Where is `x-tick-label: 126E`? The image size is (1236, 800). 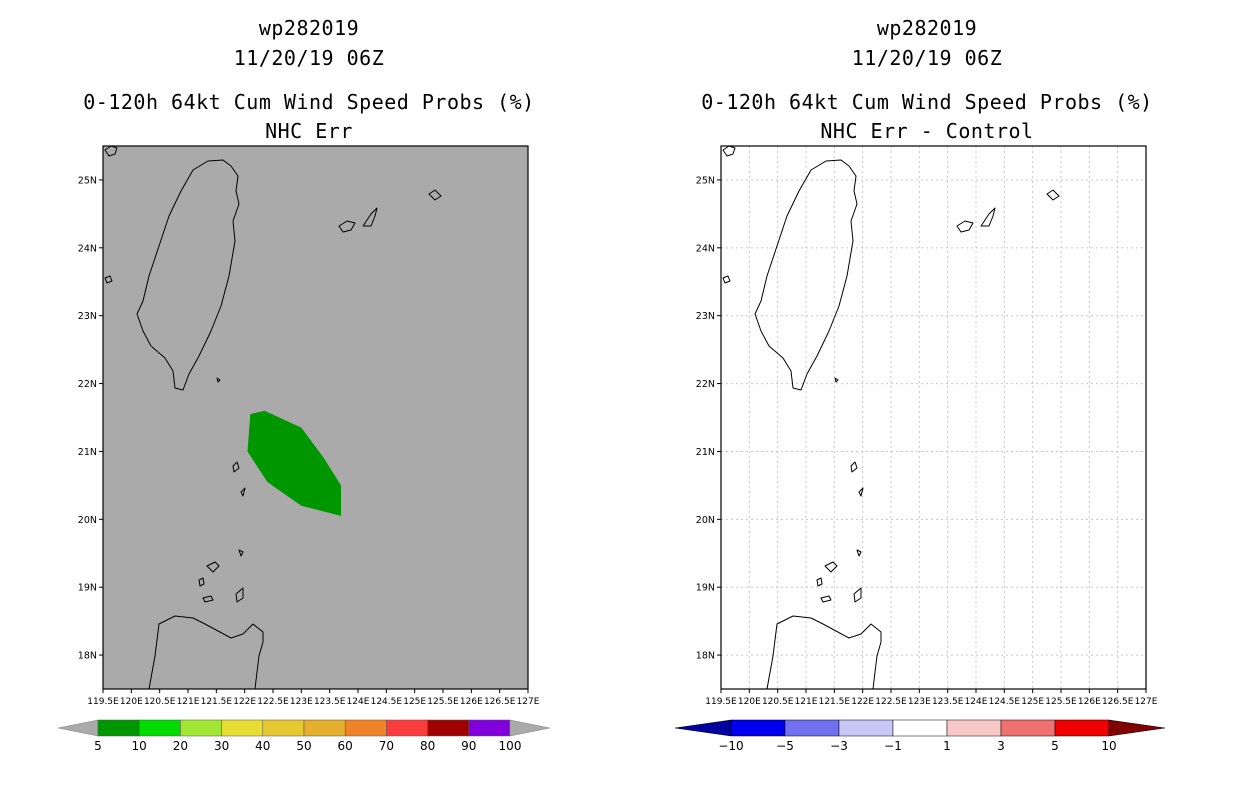 x-tick-label: 126E is located at coordinates (471, 702).